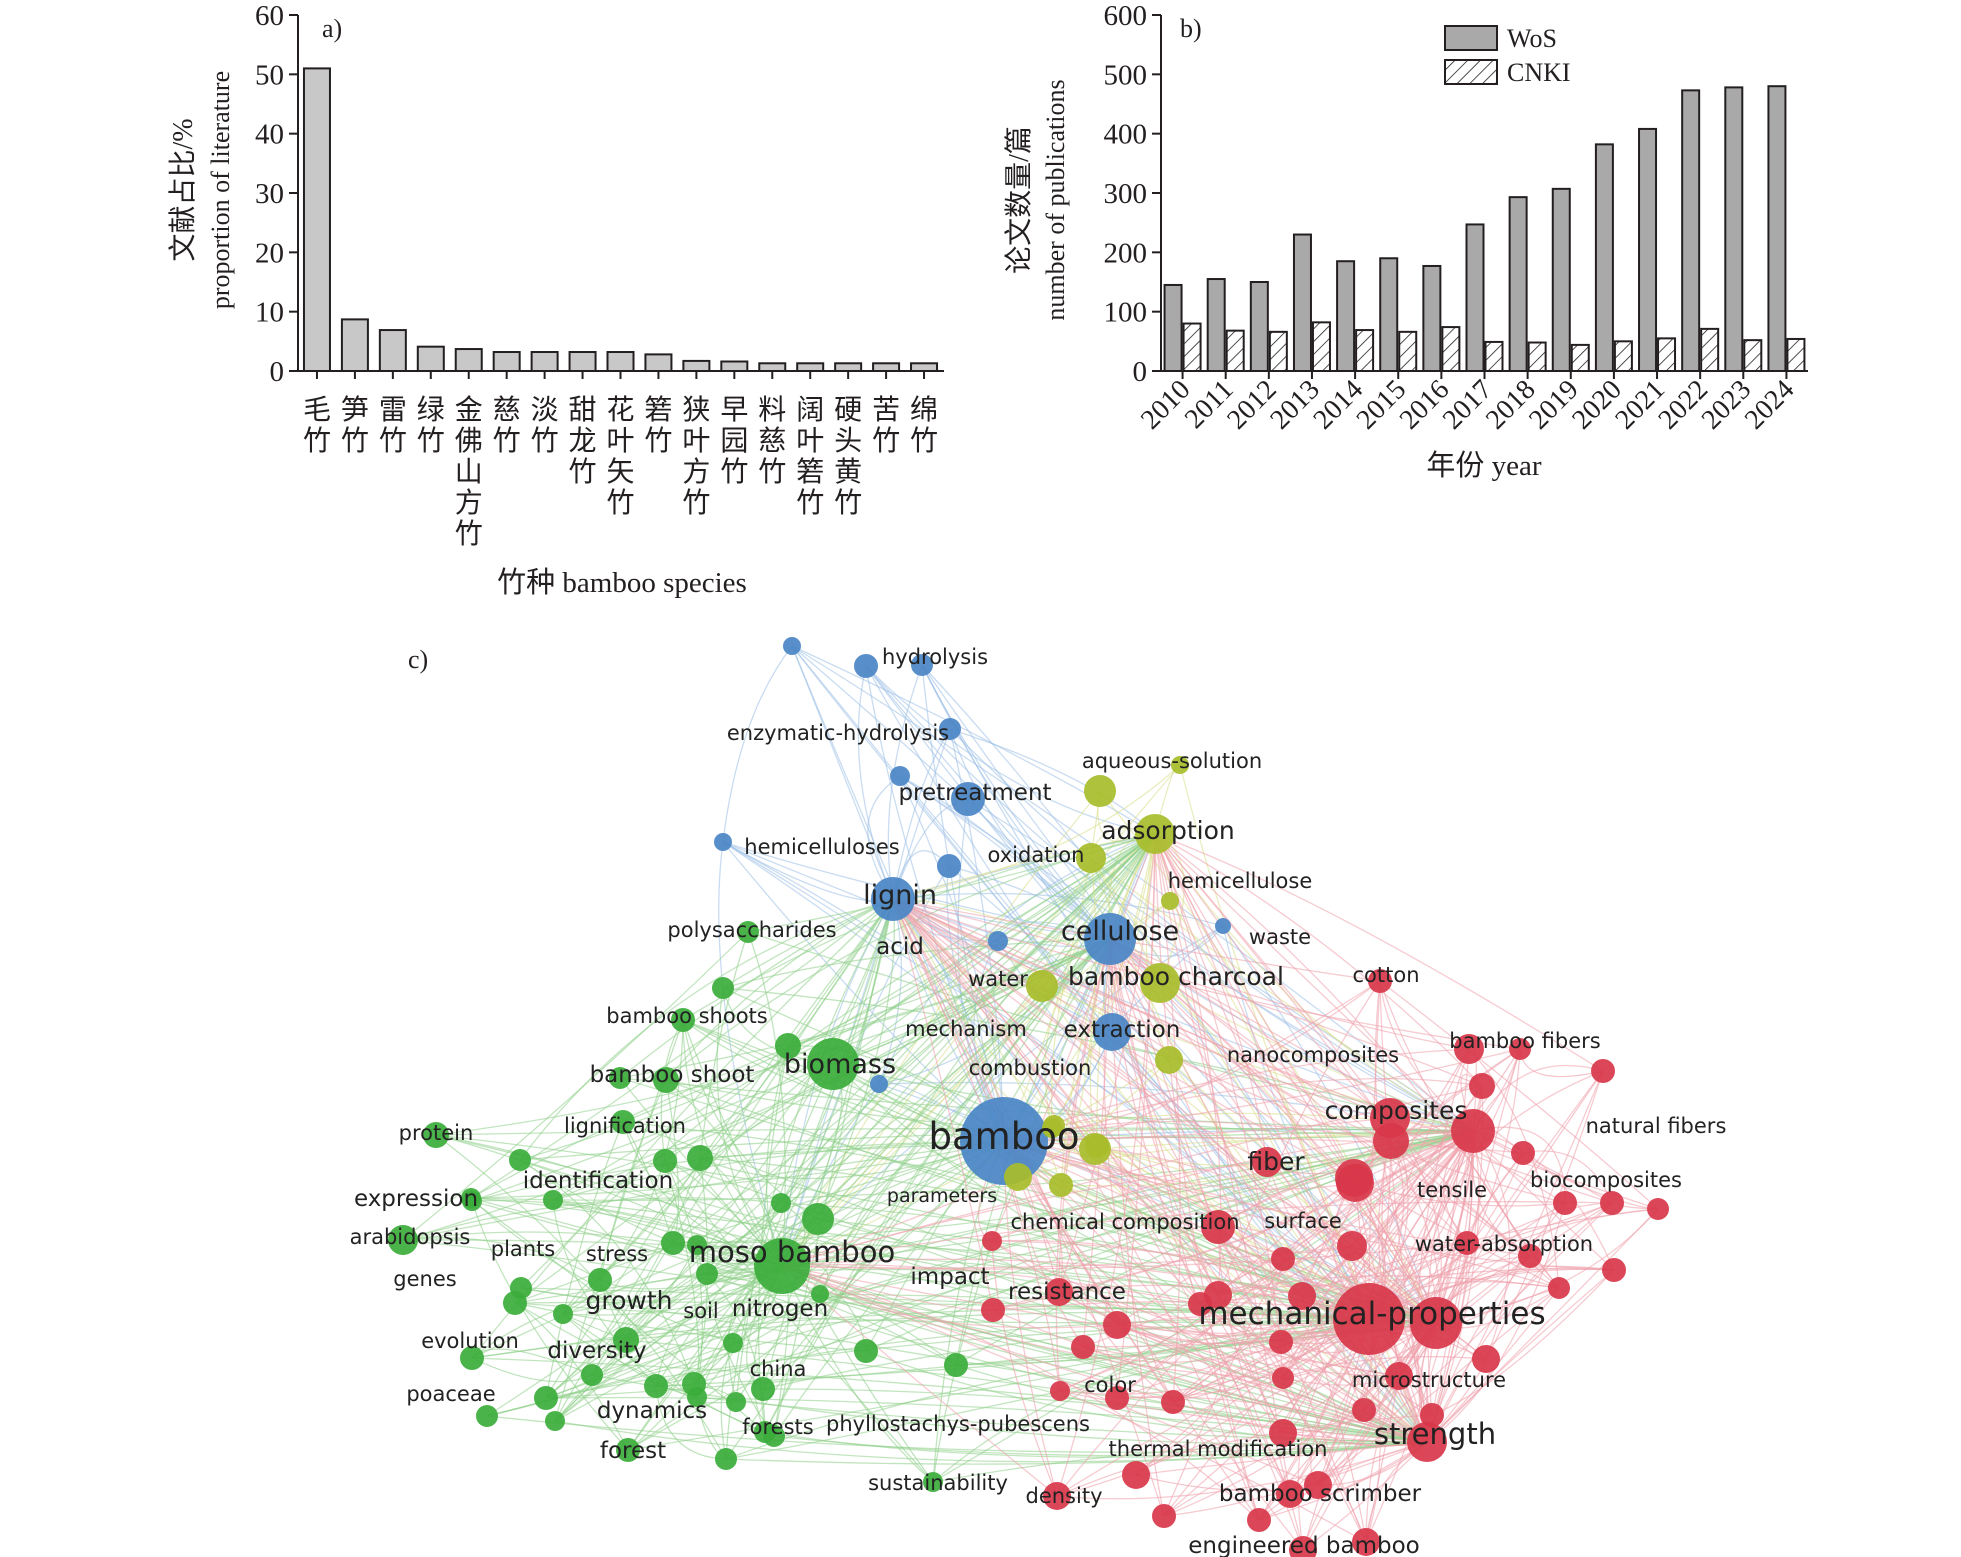 This screenshot has width=1961, height=1557. Describe the element at coordinates (1429, 1380) in the screenshot. I see `network-label: microstructure` at that location.